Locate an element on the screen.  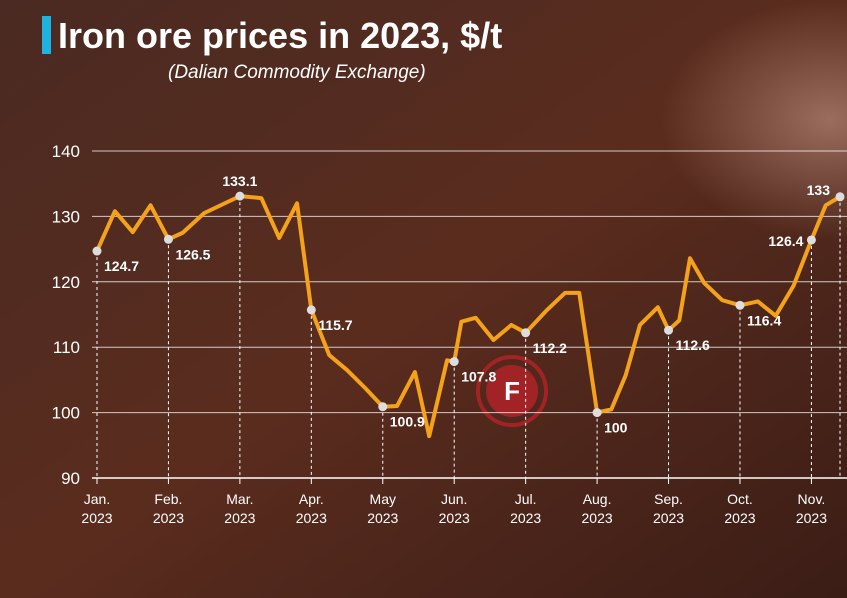
x-tick-label-line: Aug. is located at coordinates (597, 499).